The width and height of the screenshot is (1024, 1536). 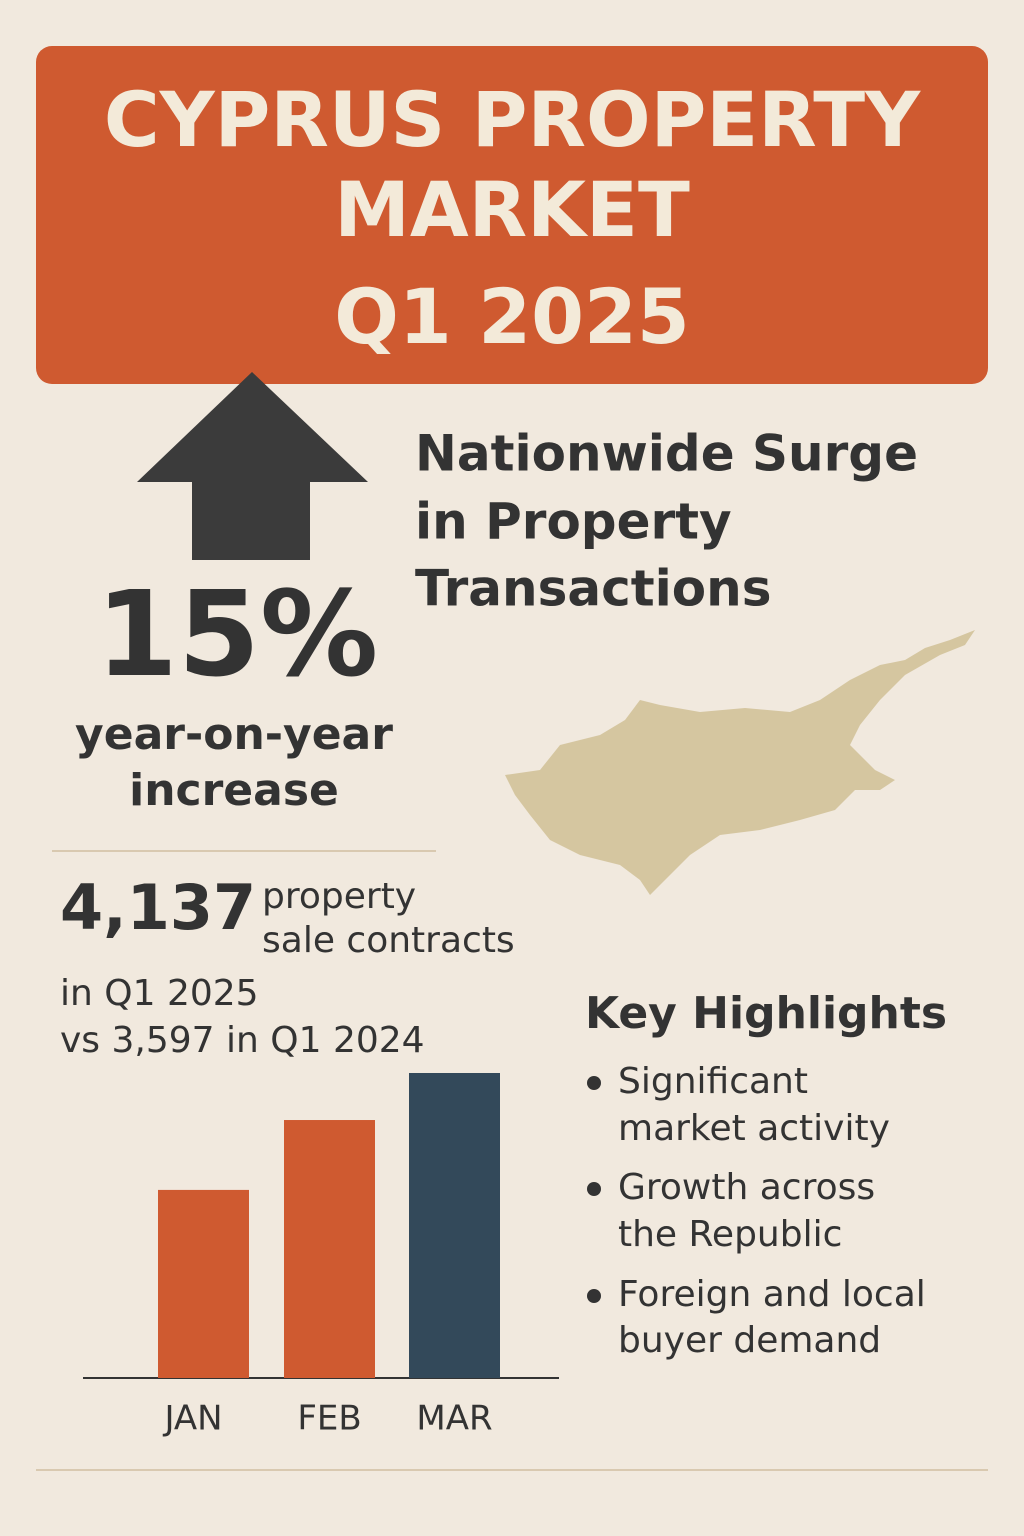 I want to click on x-tick-label: FEB, so click(x=329, y=1419).